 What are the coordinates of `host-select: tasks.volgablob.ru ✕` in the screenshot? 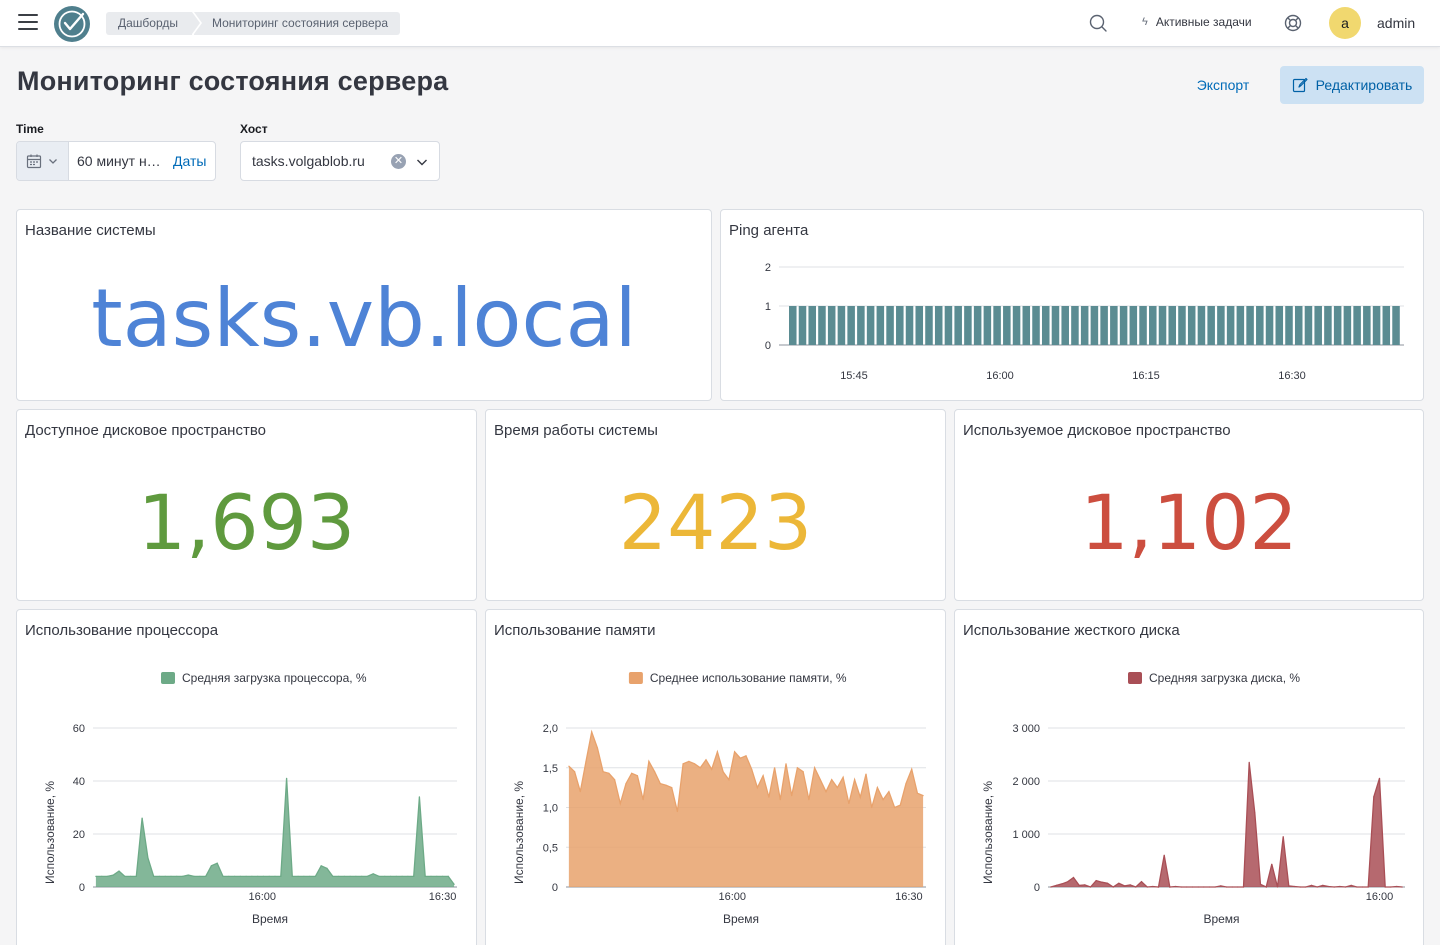 It's located at (340, 161).